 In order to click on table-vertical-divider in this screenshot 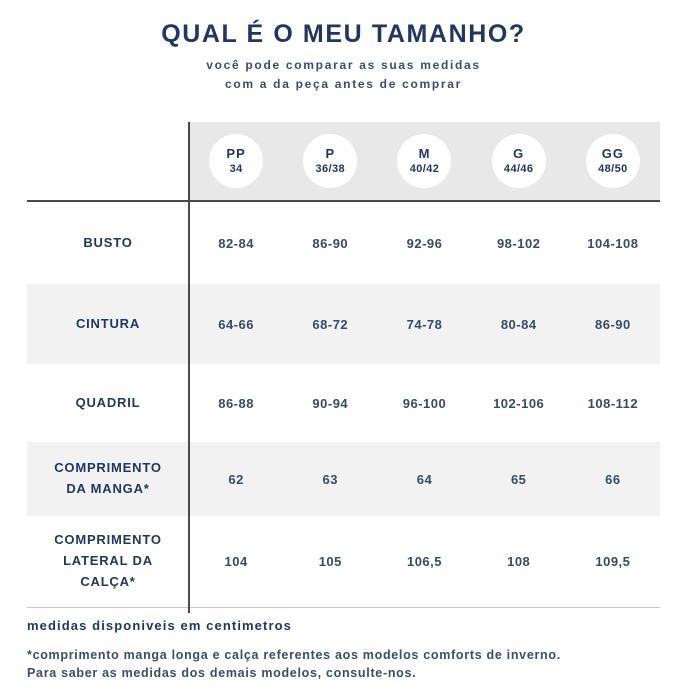, I will do `click(189, 368)`.